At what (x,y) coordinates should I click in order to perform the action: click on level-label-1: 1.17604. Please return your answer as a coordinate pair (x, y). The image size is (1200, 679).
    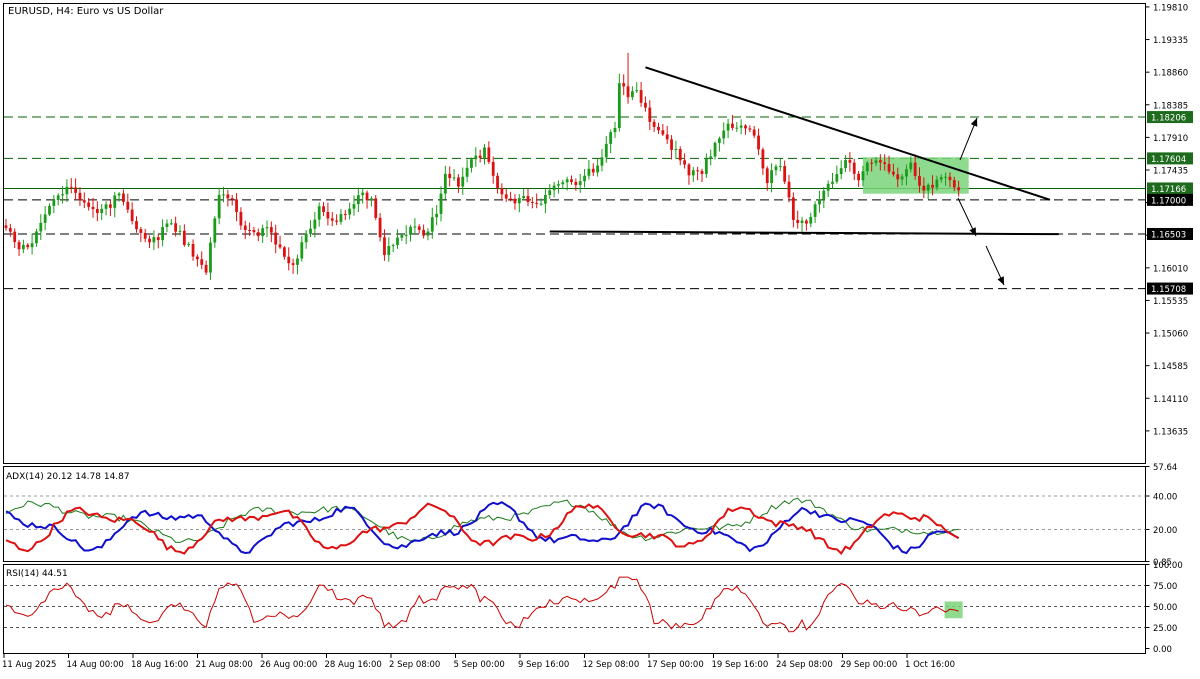
    Looking at the image, I should click on (1168, 160).